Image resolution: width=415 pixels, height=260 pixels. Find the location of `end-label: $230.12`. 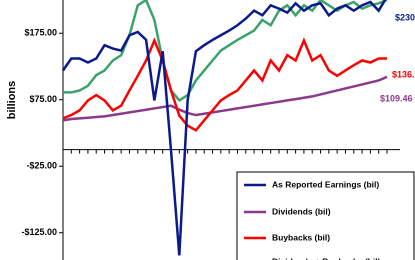

end-label: $230.12 is located at coordinates (405, 17).